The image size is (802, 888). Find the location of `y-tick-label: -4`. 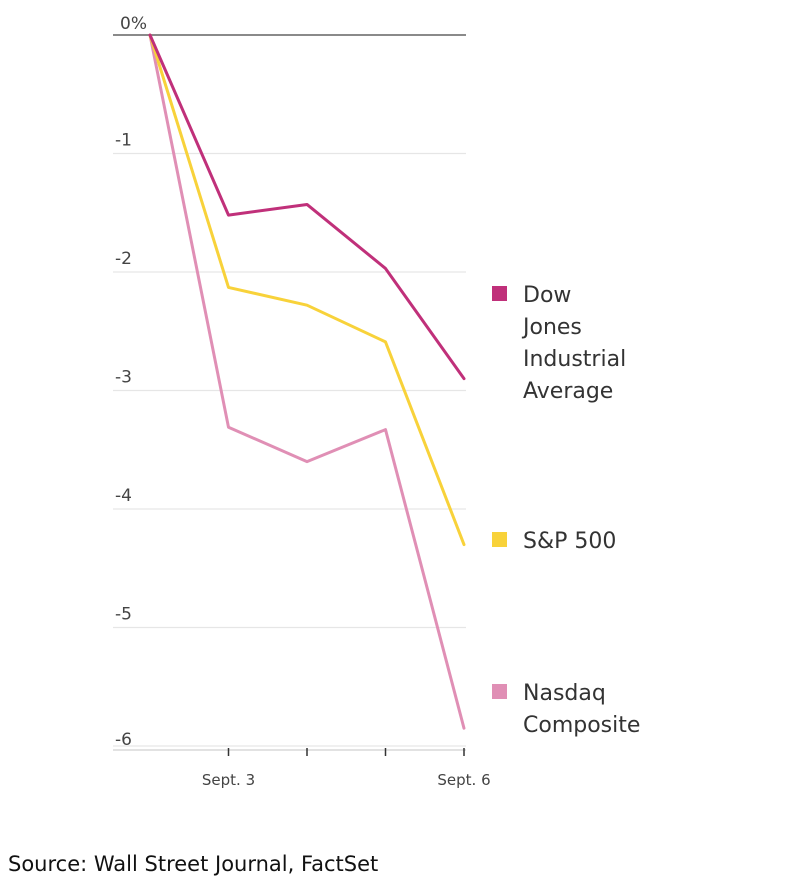

y-tick-label: -4 is located at coordinates (123, 496).